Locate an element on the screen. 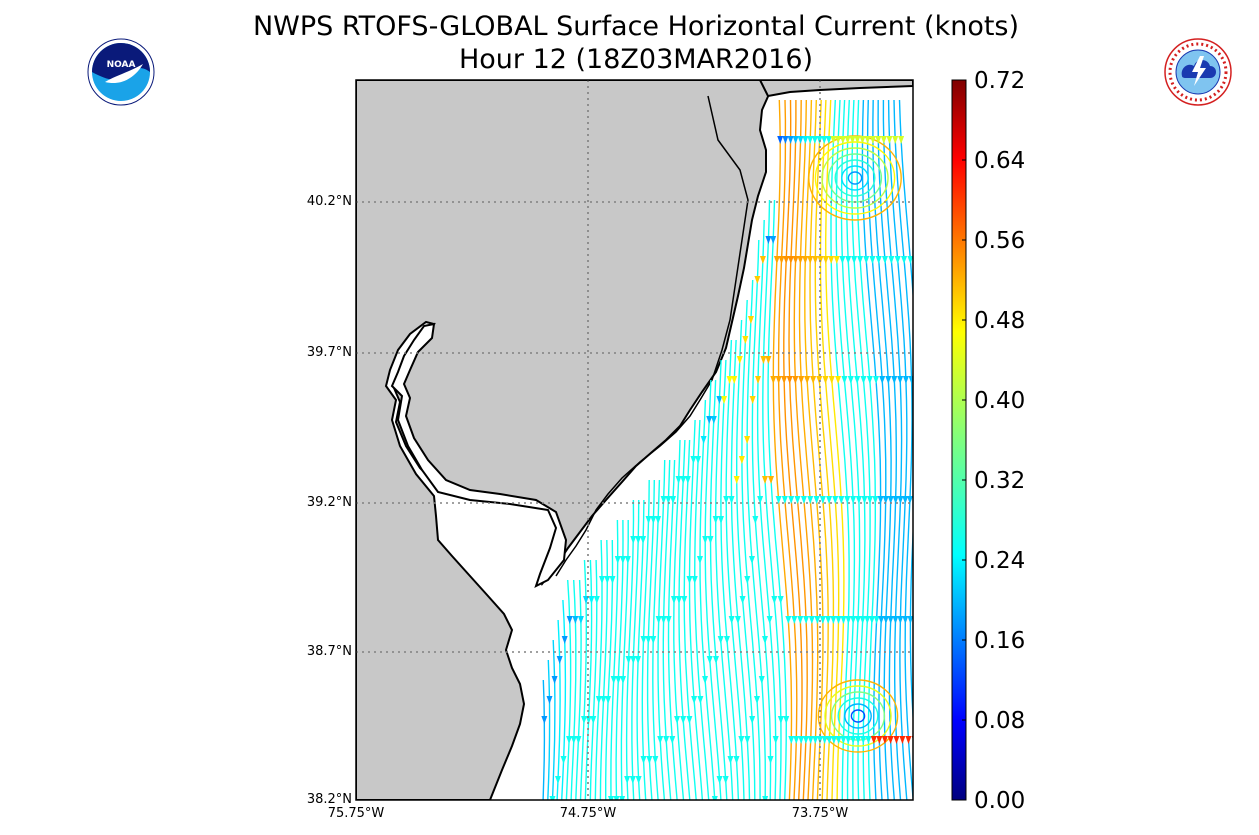 This screenshot has height=835, width=1259. colorbar-label: 0.32 is located at coordinates (1000, 481).